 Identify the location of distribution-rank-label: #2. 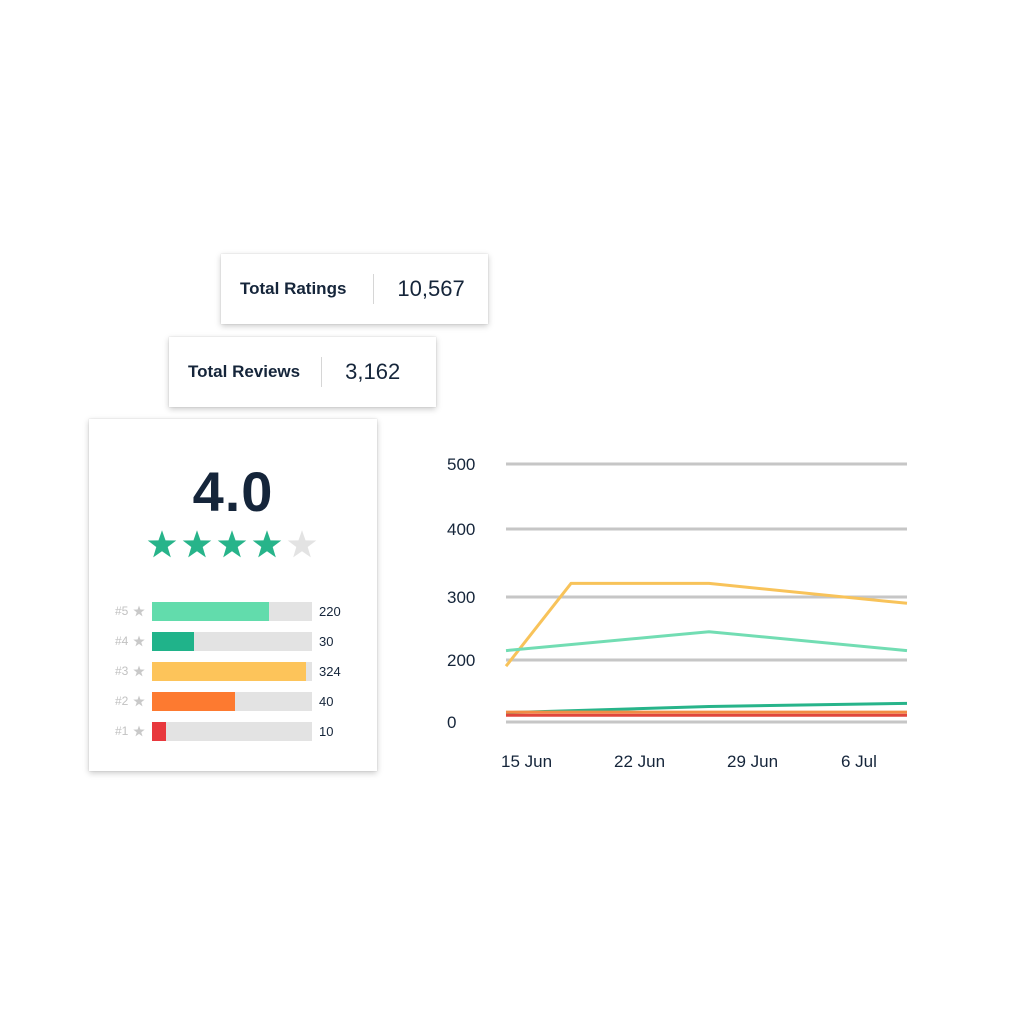
(122, 701).